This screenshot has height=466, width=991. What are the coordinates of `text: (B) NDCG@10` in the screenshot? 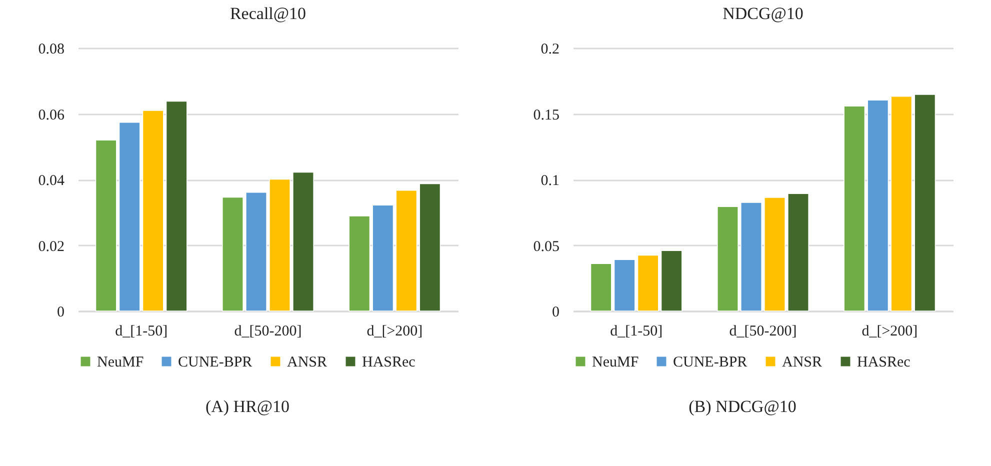 It's located at (743, 407).